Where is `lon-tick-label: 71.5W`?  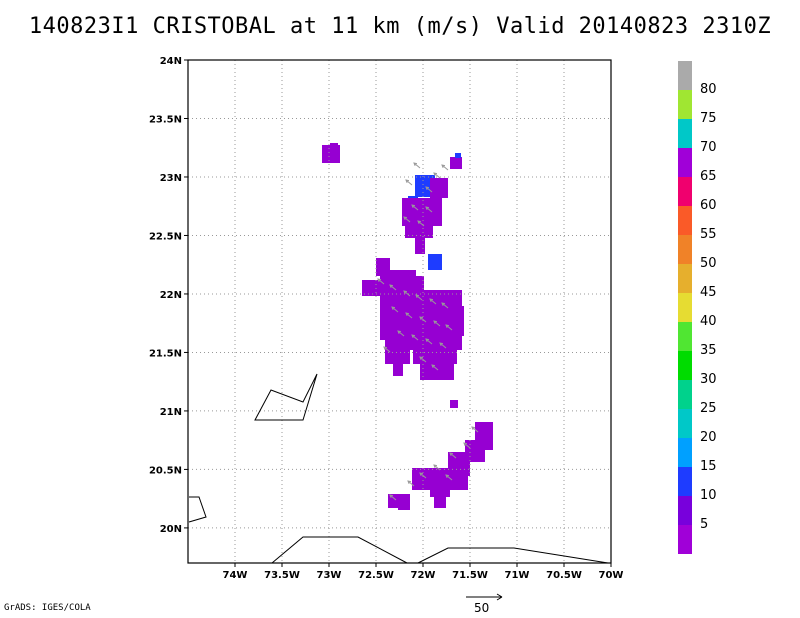 lon-tick-label: 71.5W is located at coordinates (470, 575).